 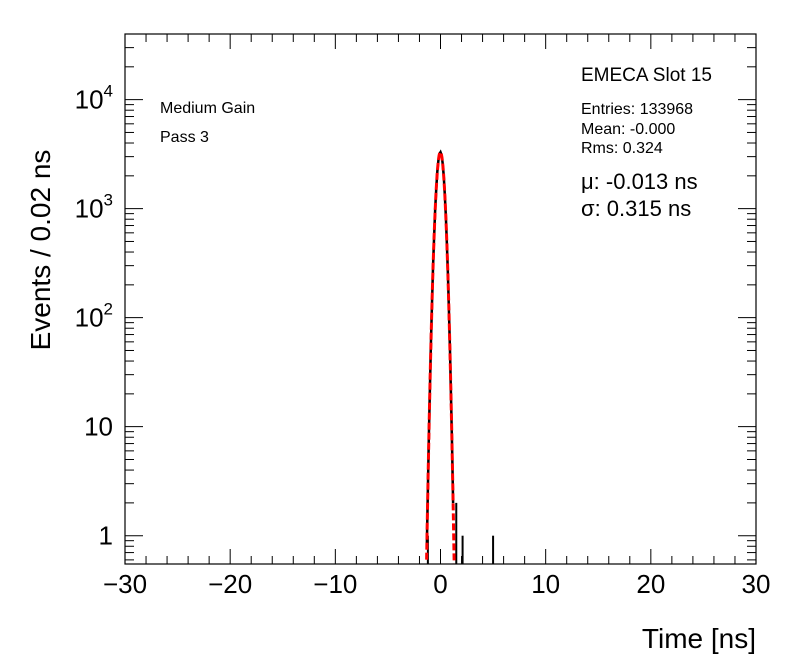 What do you see at coordinates (125, 584) in the screenshot?
I see `x-tick-label: −30` at bounding box center [125, 584].